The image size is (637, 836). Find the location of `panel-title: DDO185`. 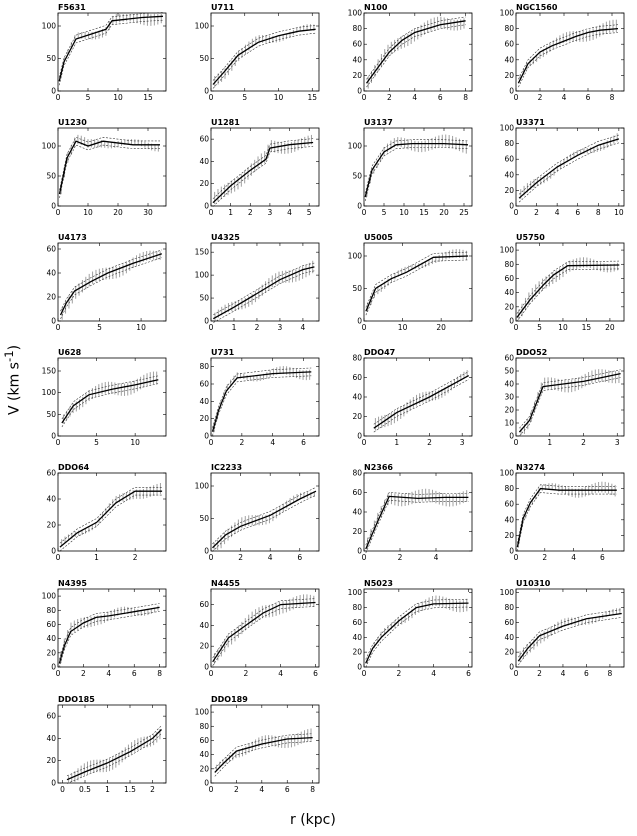

panel-title: DDO185 is located at coordinates (76, 699).